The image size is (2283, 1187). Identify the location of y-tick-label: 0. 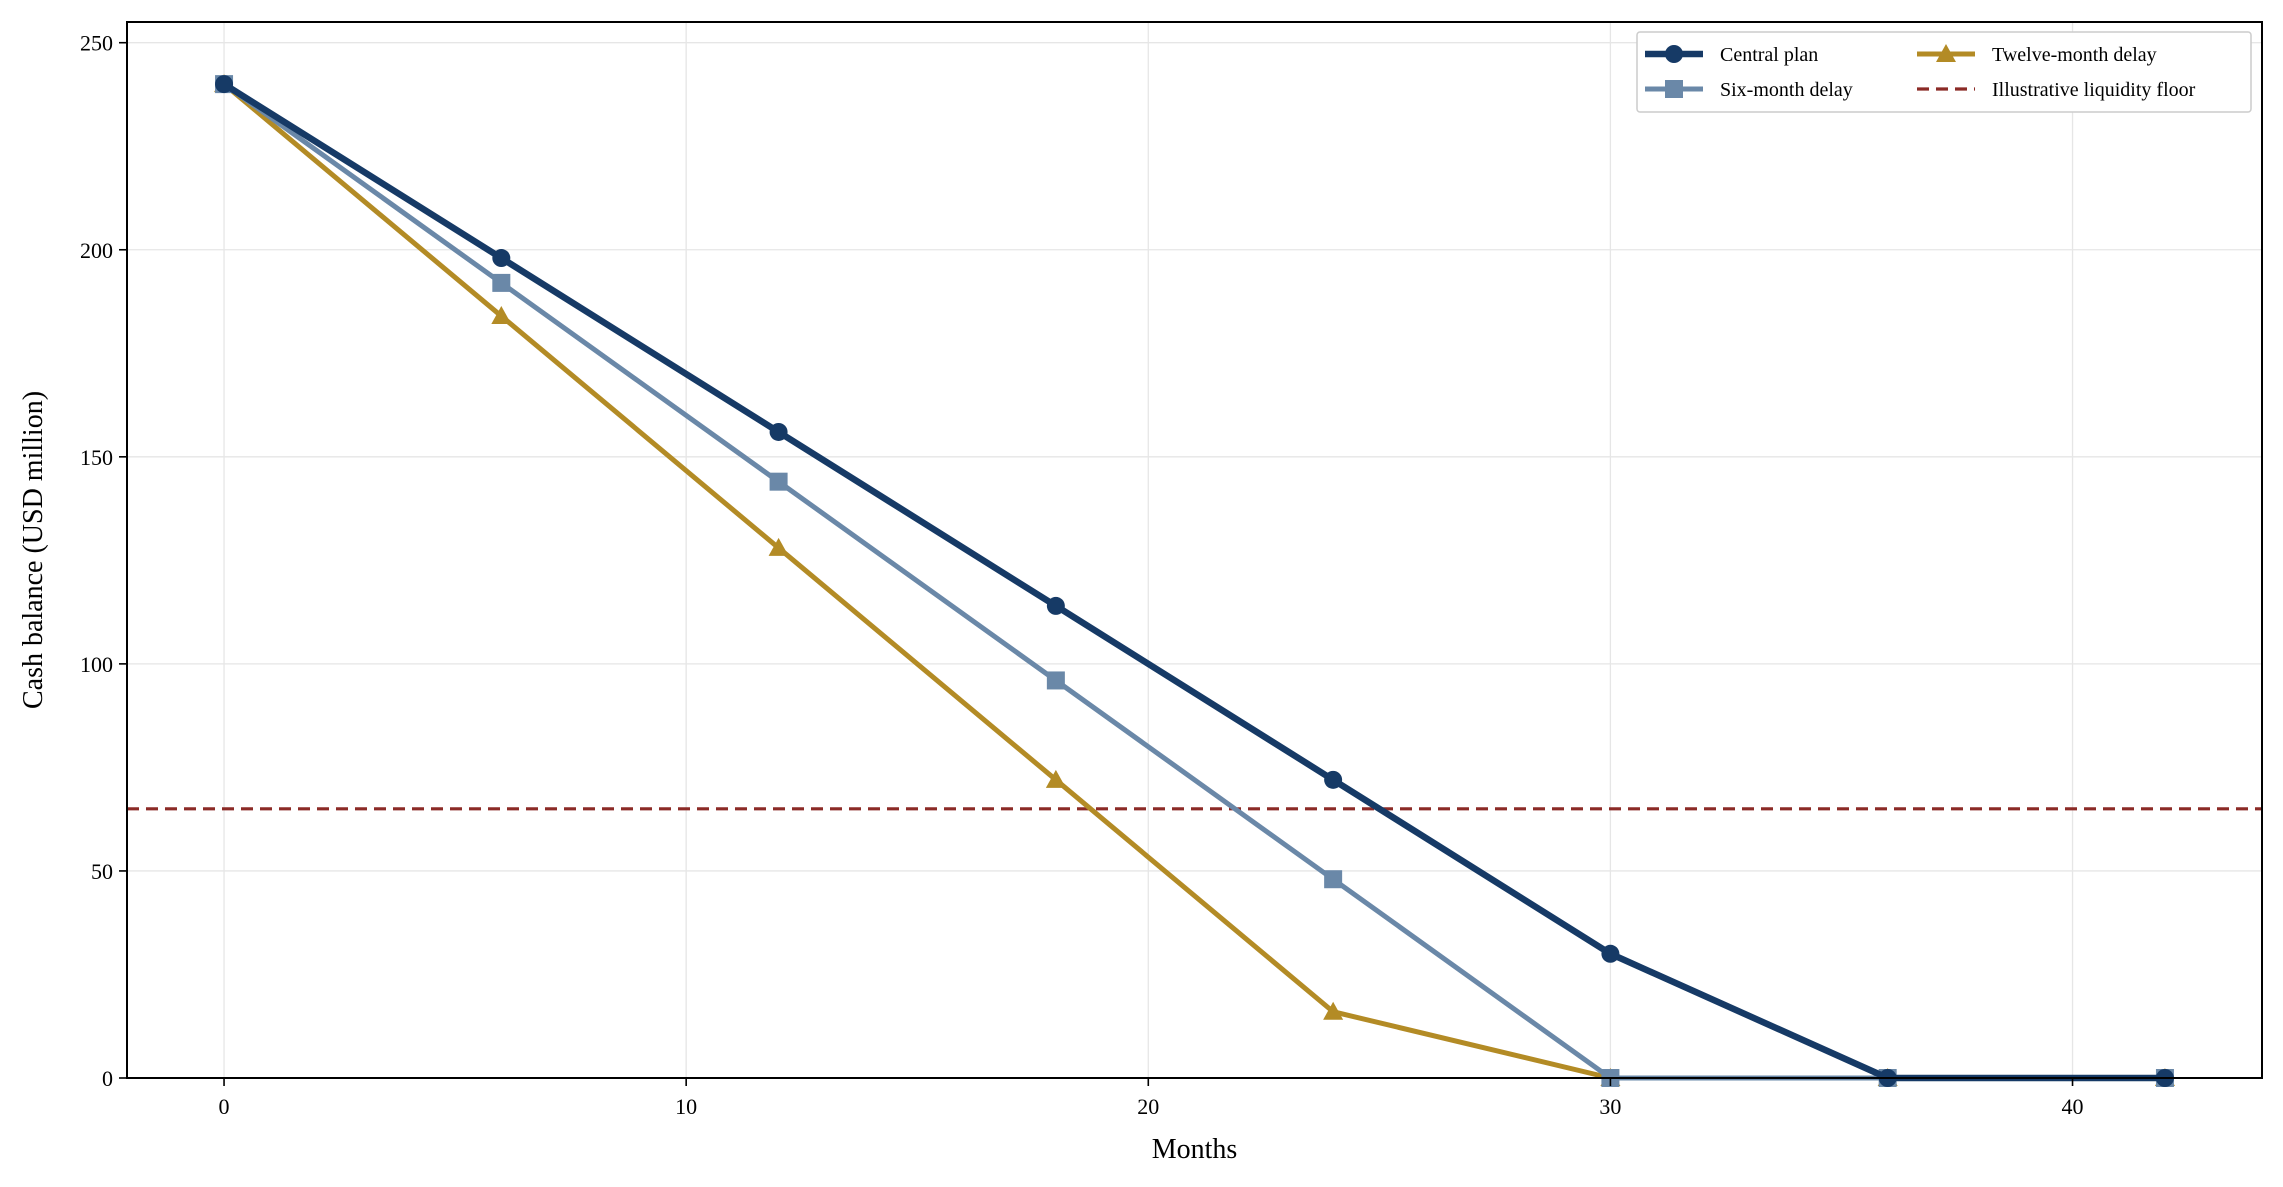
(107, 1078).